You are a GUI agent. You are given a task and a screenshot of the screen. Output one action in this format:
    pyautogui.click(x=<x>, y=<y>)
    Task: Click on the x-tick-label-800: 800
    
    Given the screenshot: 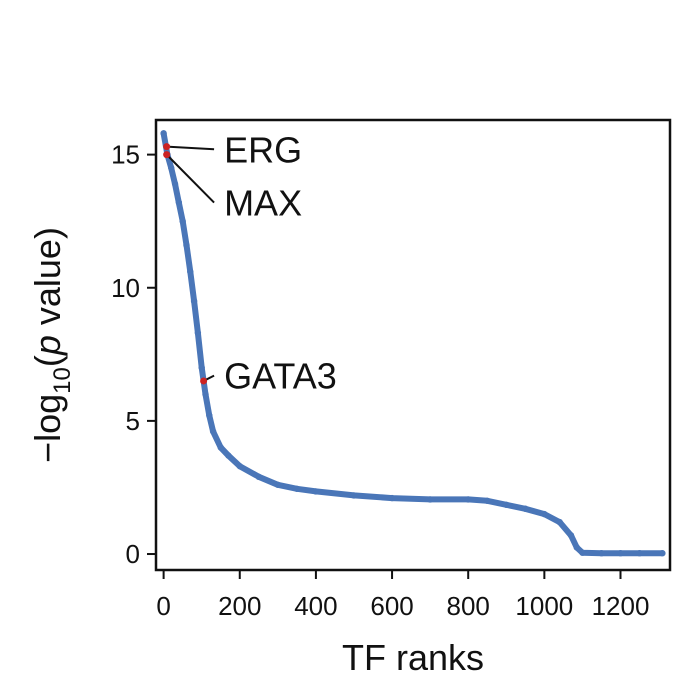 What is the action you would take?
    pyautogui.click(x=468, y=606)
    